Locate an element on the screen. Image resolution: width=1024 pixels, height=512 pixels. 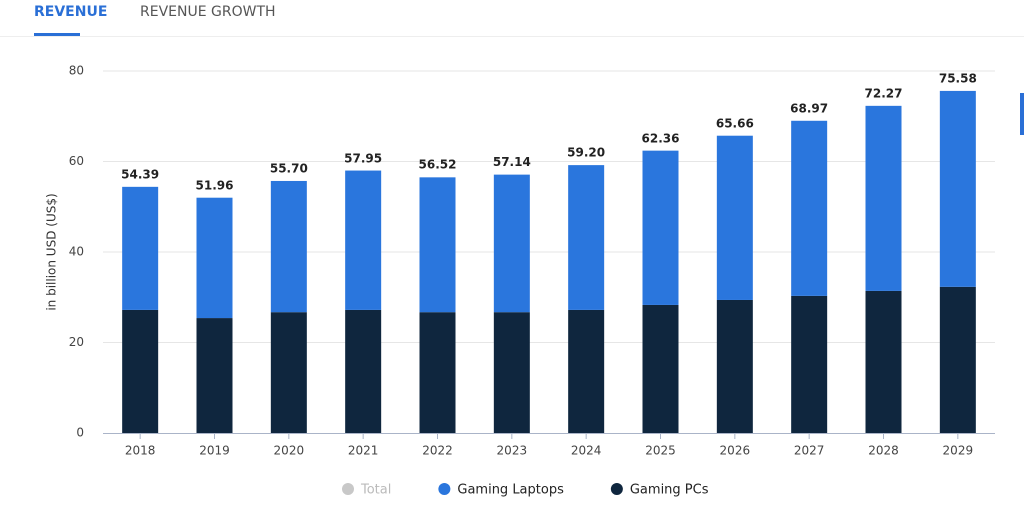
legend-label: Gaming PCs is located at coordinates (669, 490).